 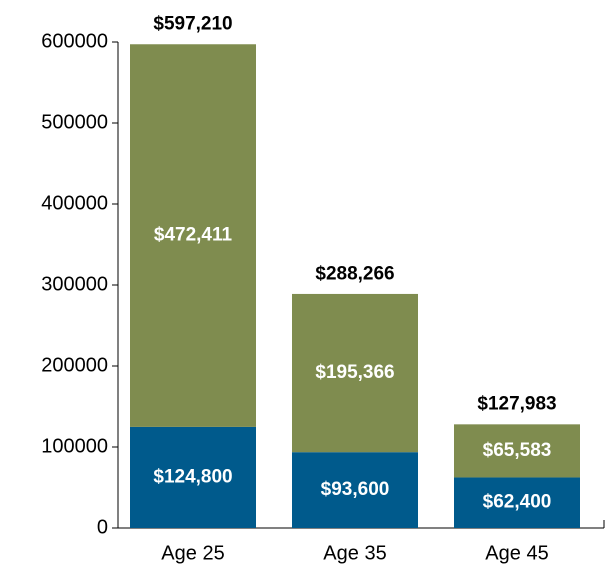 What do you see at coordinates (74, 446) in the screenshot?
I see `y-tick-label: 100000` at bounding box center [74, 446].